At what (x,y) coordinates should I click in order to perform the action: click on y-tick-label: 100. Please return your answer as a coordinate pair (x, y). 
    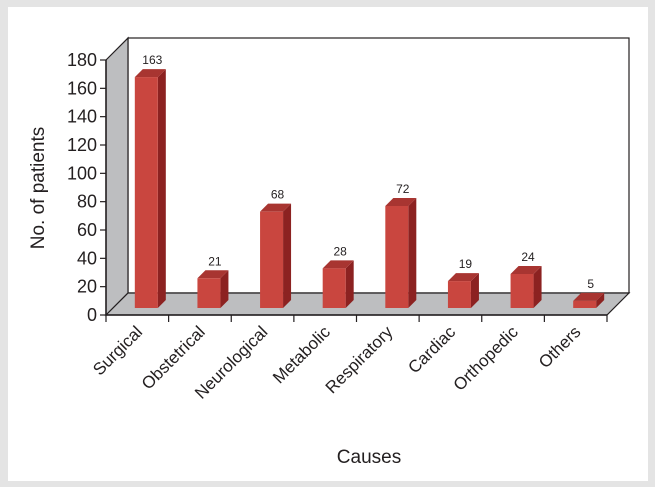
    Looking at the image, I should click on (82, 173).